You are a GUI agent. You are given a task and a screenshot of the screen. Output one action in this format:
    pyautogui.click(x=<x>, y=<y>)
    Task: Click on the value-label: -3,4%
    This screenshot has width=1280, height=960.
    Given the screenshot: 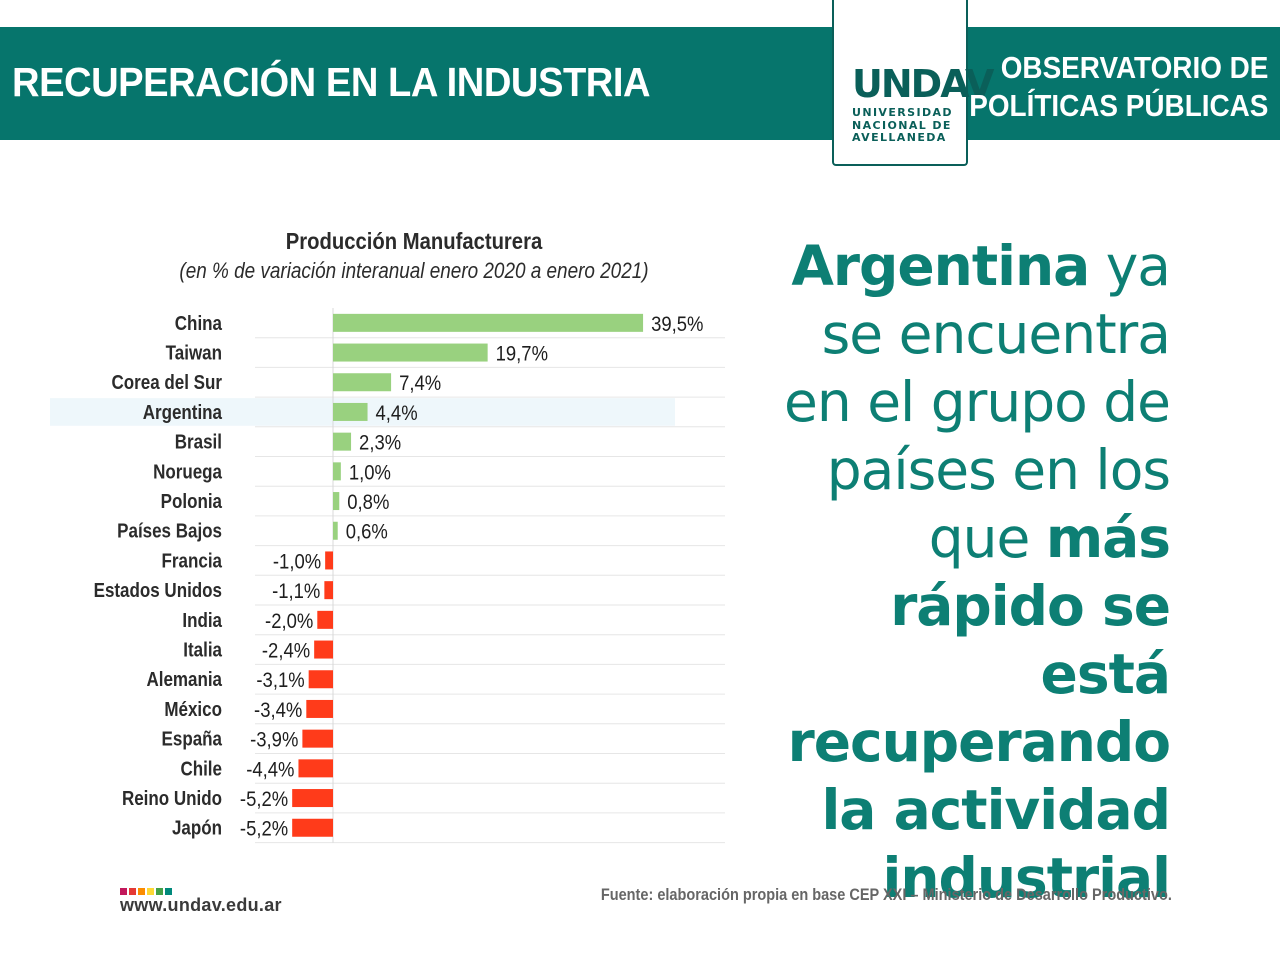 What is the action you would take?
    pyautogui.click(x=278, y=710)
    